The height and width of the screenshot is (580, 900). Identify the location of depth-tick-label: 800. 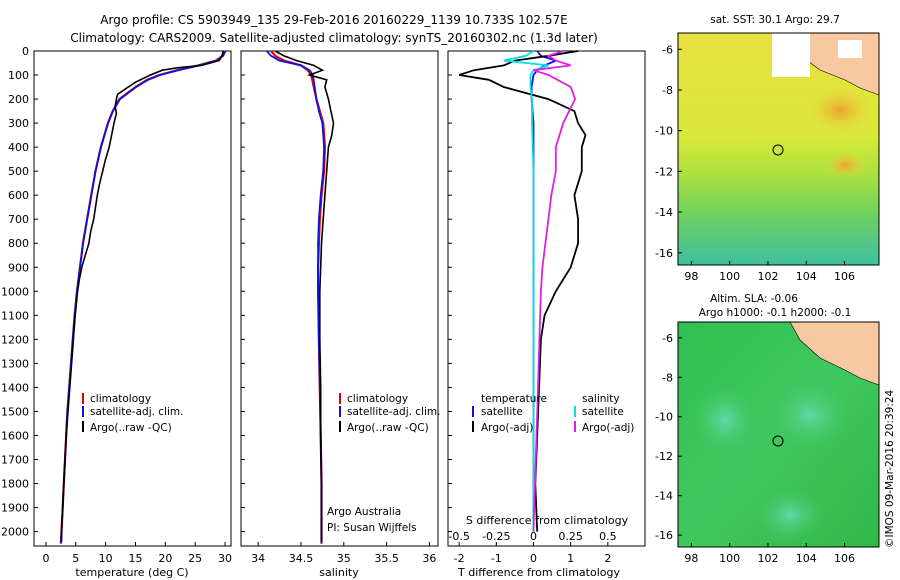
(18, 243).